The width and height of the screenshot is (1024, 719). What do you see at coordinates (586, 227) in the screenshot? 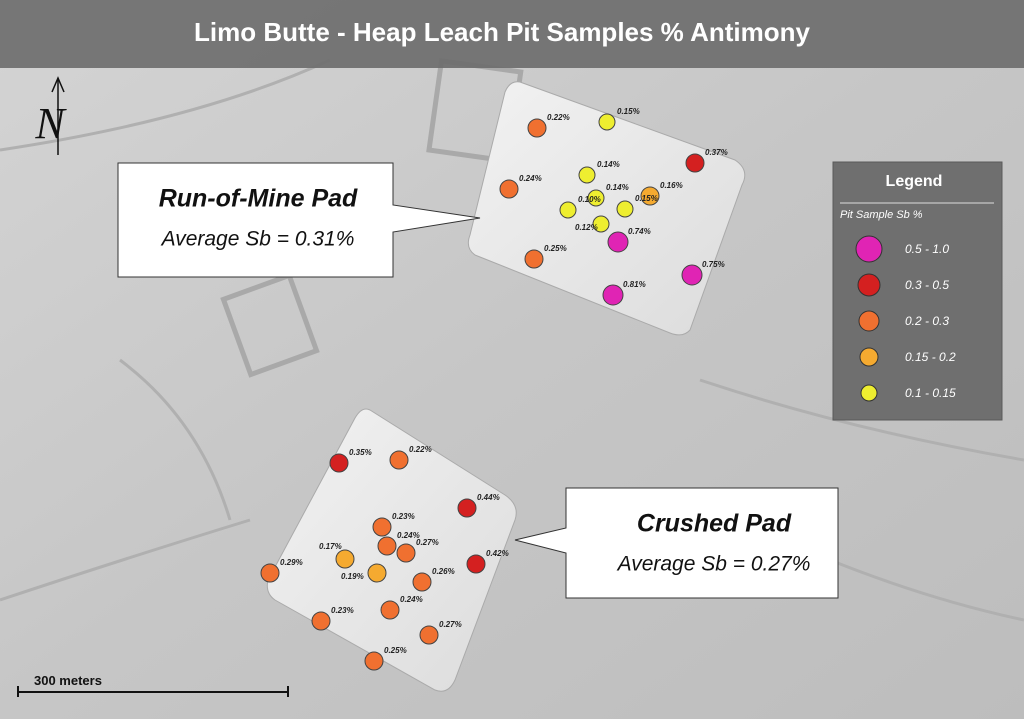
I see `sample-label: 0.12%` at bounding box center [586, 227].